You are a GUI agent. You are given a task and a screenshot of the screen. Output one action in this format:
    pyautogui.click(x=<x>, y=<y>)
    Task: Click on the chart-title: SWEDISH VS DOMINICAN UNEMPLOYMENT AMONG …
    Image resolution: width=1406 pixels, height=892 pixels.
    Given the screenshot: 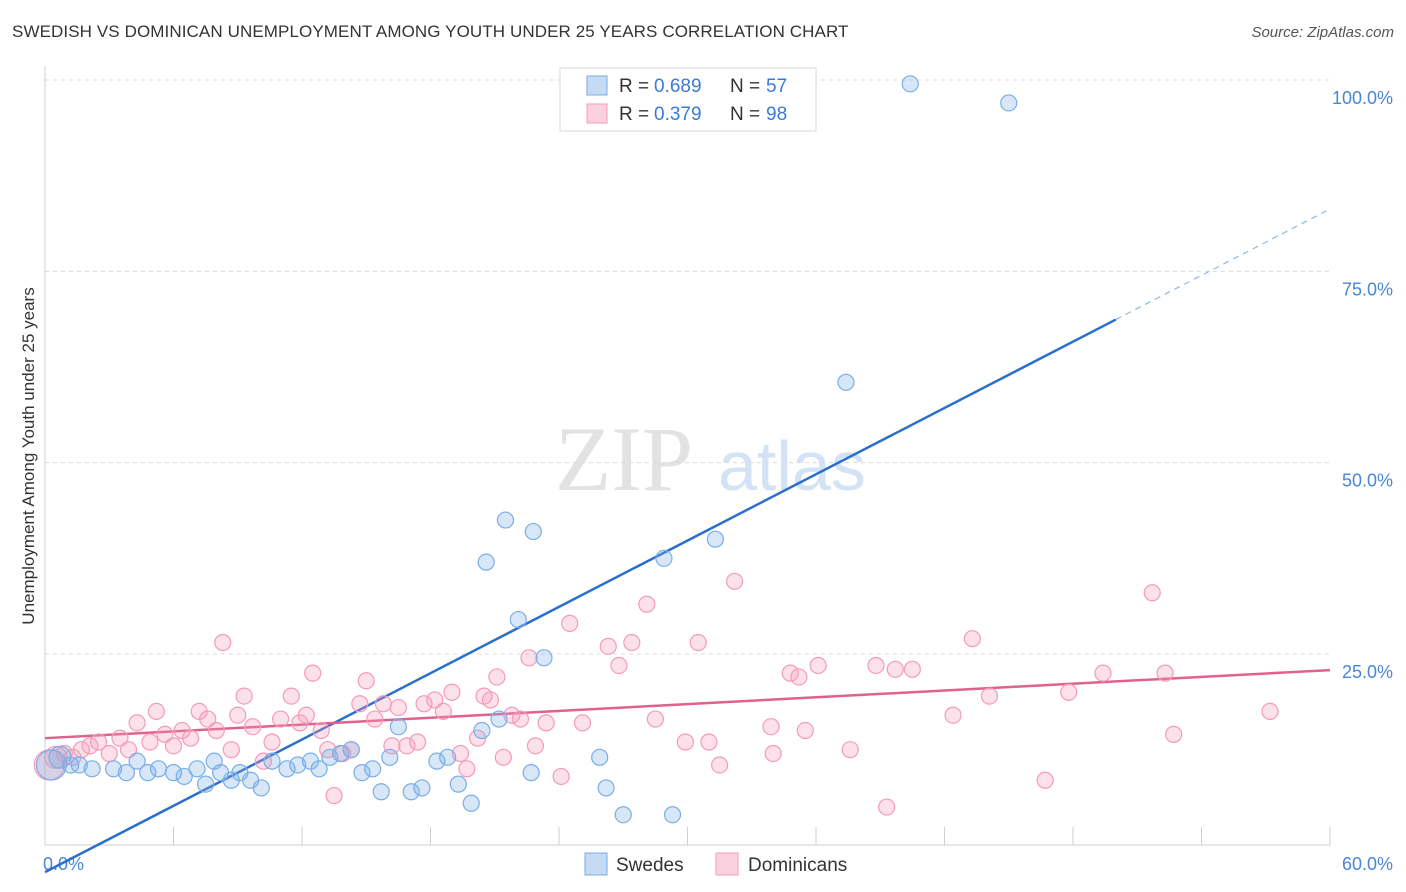 What is the action you would take?
    pyautogui.click(x=430, y=31)
    